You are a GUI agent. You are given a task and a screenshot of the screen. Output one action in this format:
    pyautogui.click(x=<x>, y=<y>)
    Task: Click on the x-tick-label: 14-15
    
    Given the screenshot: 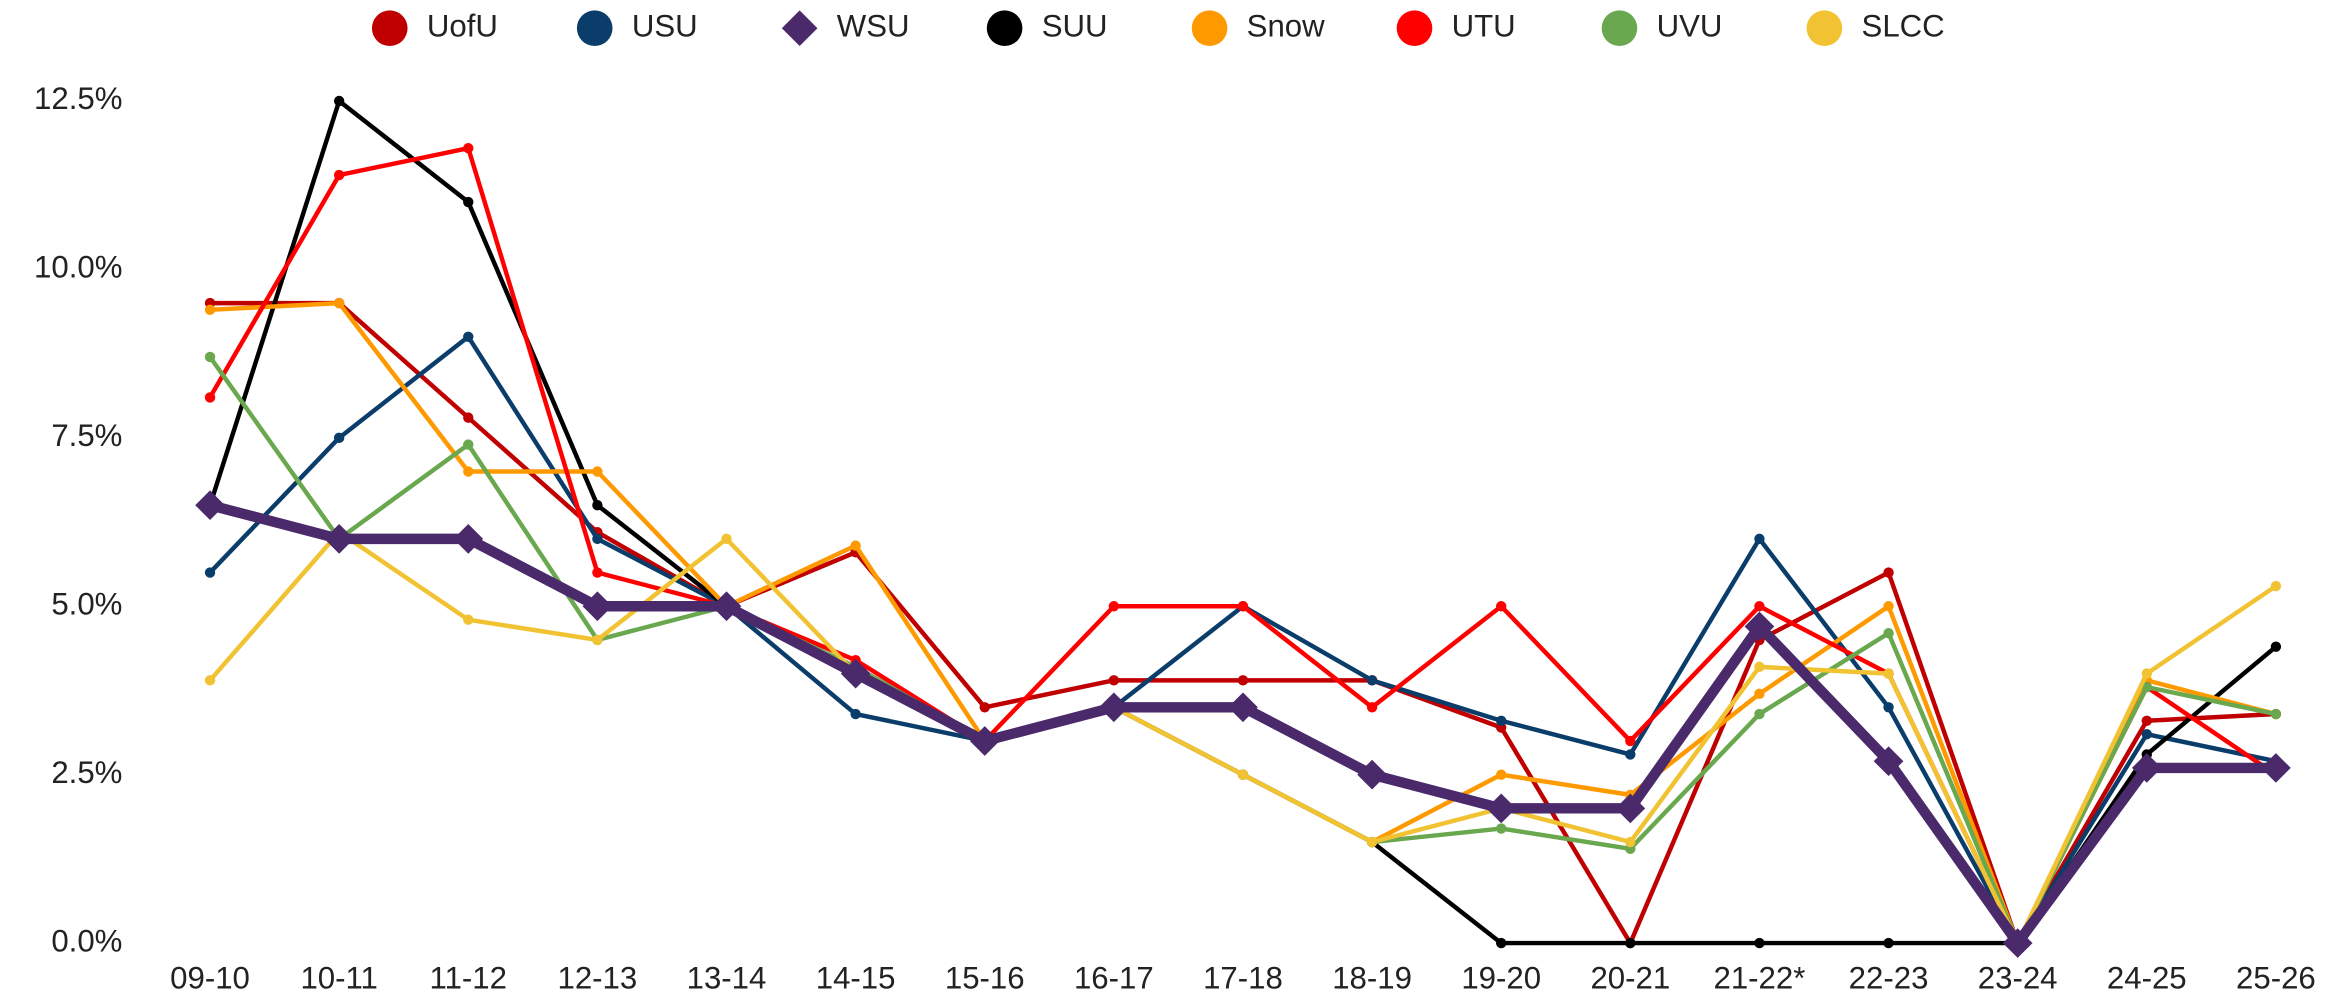 What is the action you would take?
    pyautogui.click(x=856, y=977)
    